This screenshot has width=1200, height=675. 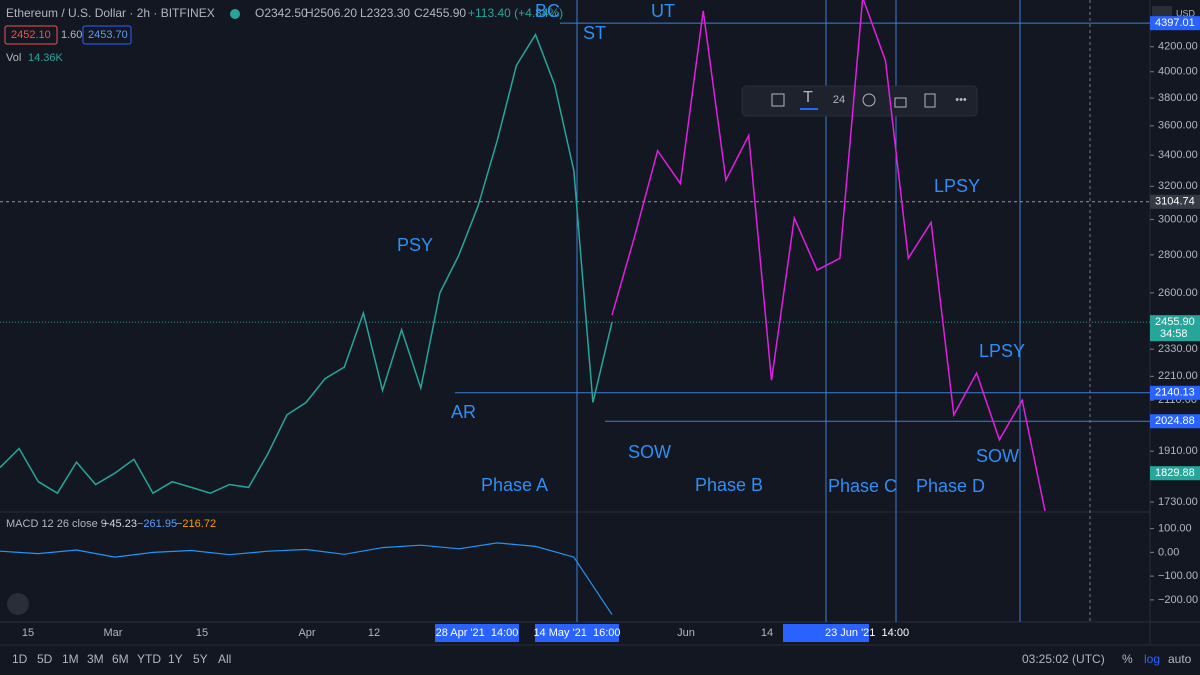 I want to click on annotation: Phase B, so click(x=729, y=485).